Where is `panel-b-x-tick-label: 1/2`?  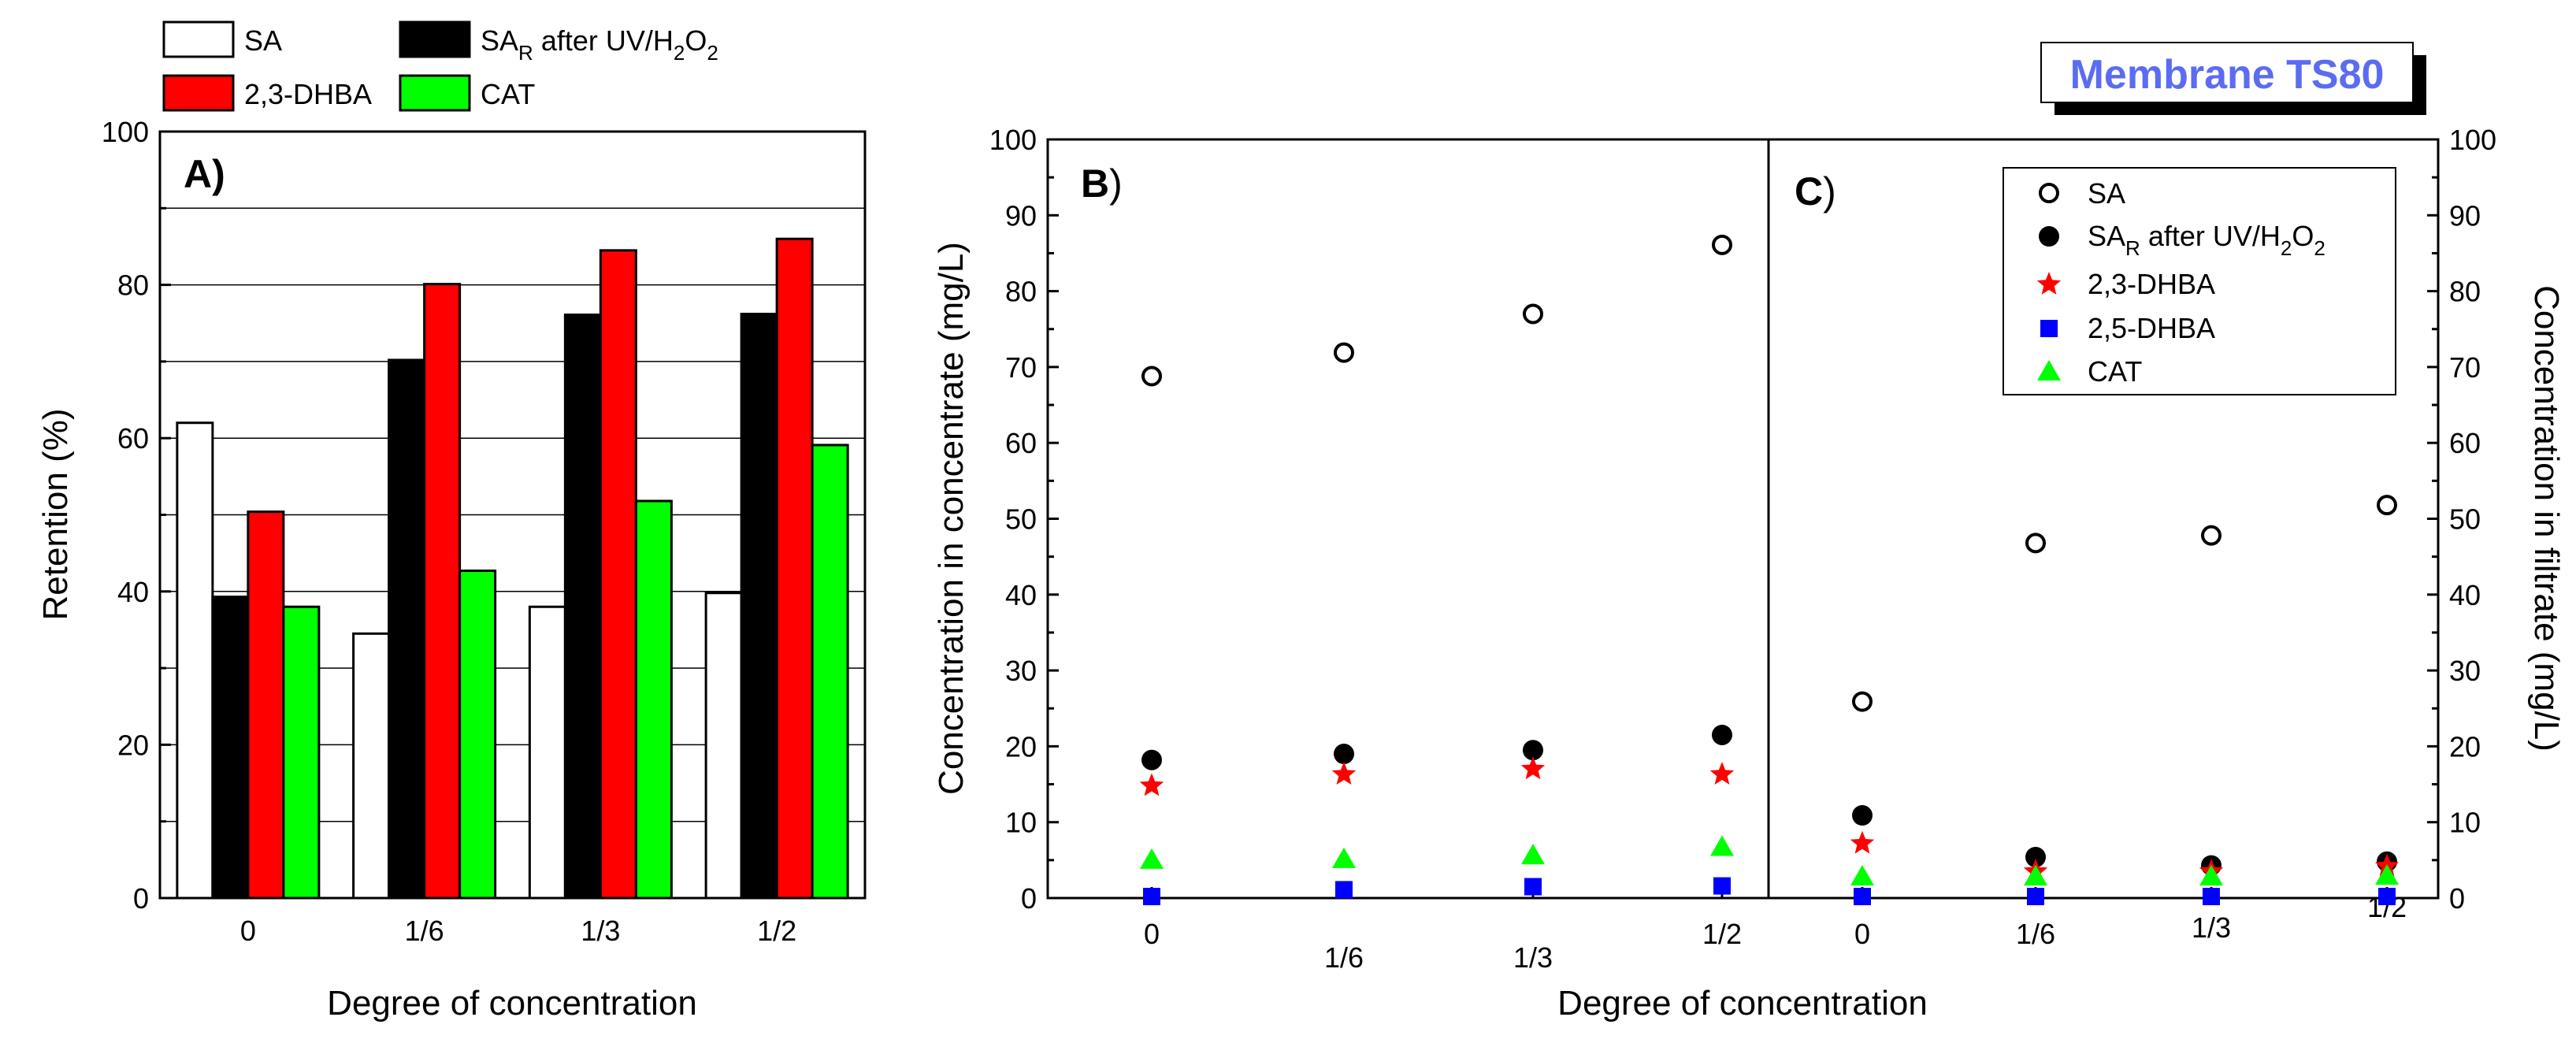 panel-b-x-tick-label: 1/2 is located at coordinates (1722, 934).